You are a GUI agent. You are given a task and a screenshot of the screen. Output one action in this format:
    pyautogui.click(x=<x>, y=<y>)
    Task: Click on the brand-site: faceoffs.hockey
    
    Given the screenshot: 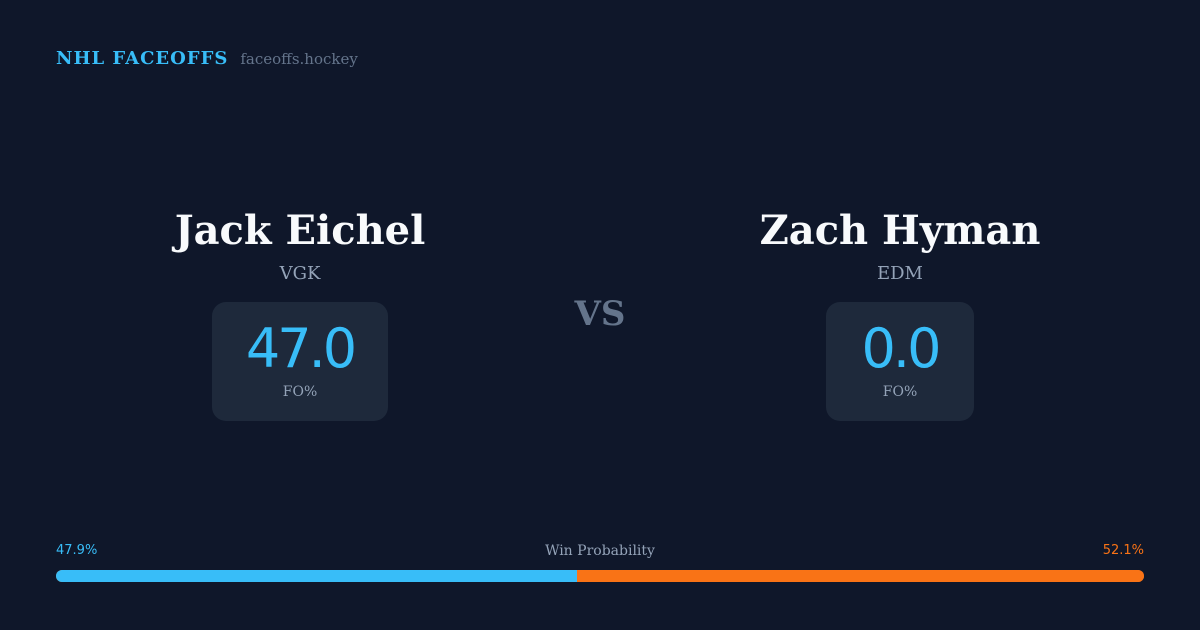 What is the action you would take?
    pyautogui.click(x=299, y=59)
    